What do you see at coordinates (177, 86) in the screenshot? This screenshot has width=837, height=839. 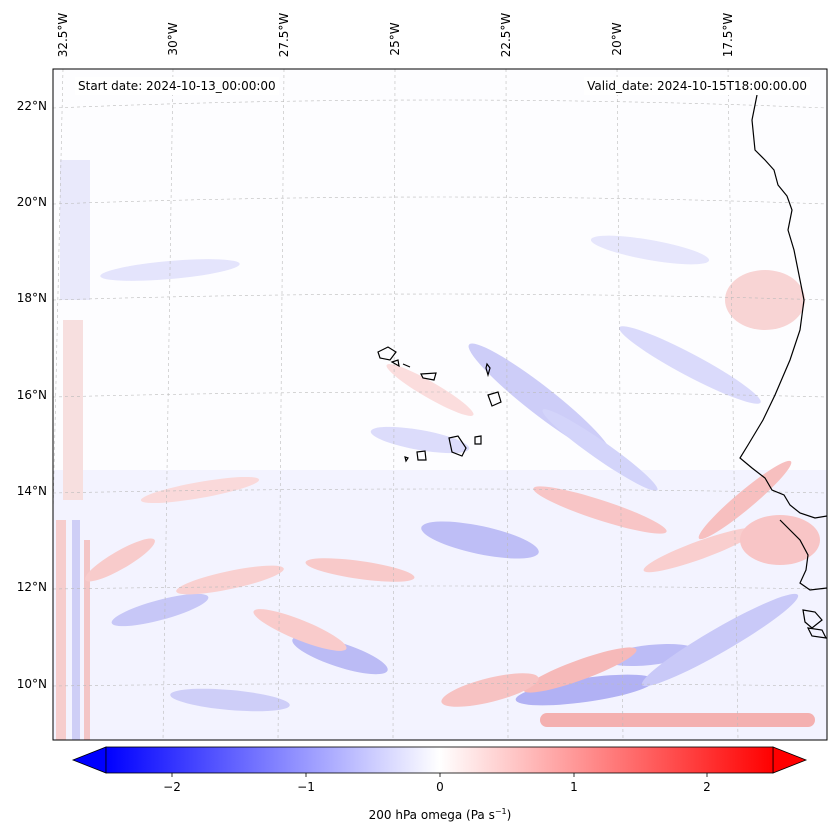 I see `start-date-label: Start date: 2024-10-13_00:00:00` at bounding box center [177, 86].